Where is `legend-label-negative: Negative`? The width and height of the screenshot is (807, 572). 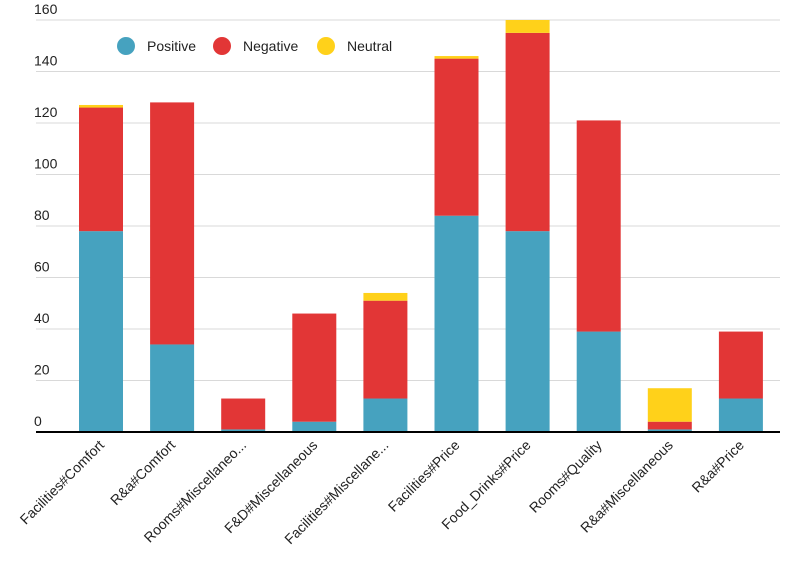 legend-label-negative: Negative is located at coordinates (270, 46).